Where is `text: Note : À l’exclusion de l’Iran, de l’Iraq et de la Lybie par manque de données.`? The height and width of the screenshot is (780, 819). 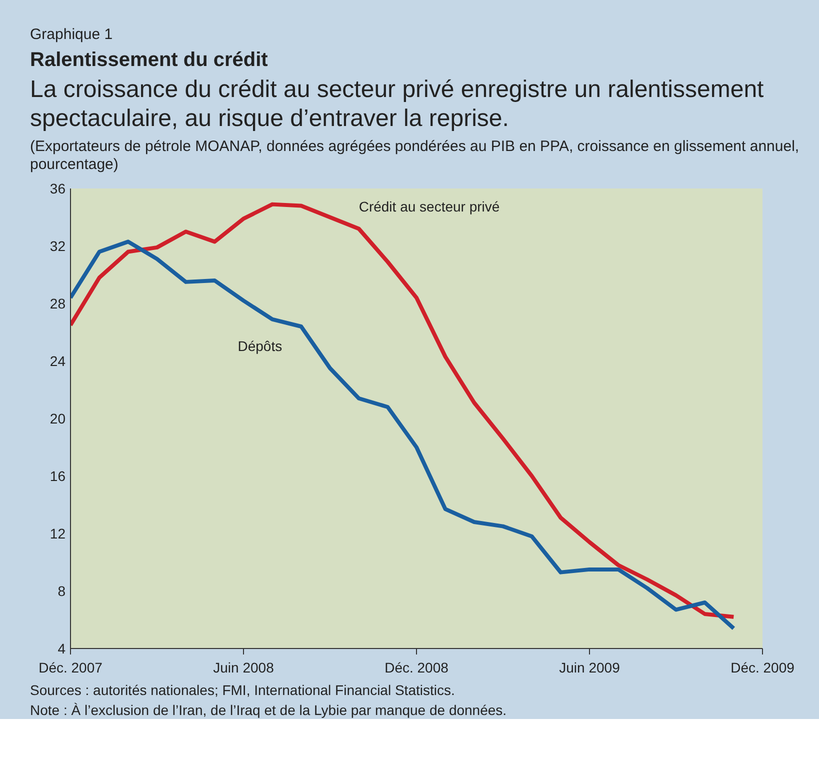
text: Note : À l’exclusion de l’Iran, de l’Iraq et de la Lybie par manque de données. is located at coordinates (268, 711).